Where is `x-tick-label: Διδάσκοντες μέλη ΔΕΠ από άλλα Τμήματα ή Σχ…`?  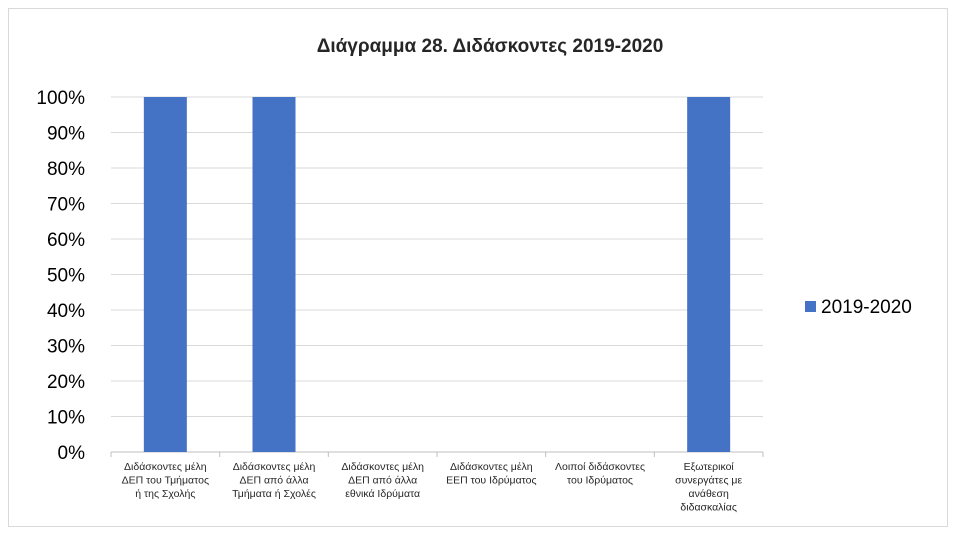
x-tick-label: Διδάσκοντες μέλη ΔΕΠ από άλλα Τμήματα ή Σχ… is located at coordinates (274, 480).